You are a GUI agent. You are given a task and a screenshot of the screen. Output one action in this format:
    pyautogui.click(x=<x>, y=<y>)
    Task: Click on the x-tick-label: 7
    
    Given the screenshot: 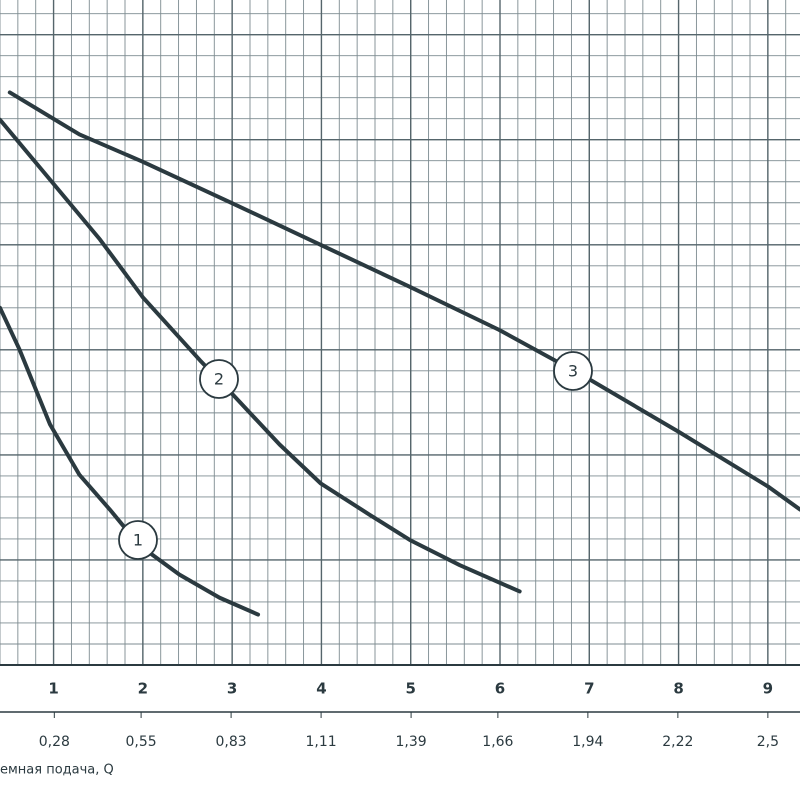 What is the action you would take?
    pyautogui.click(x=589, y=689)
    